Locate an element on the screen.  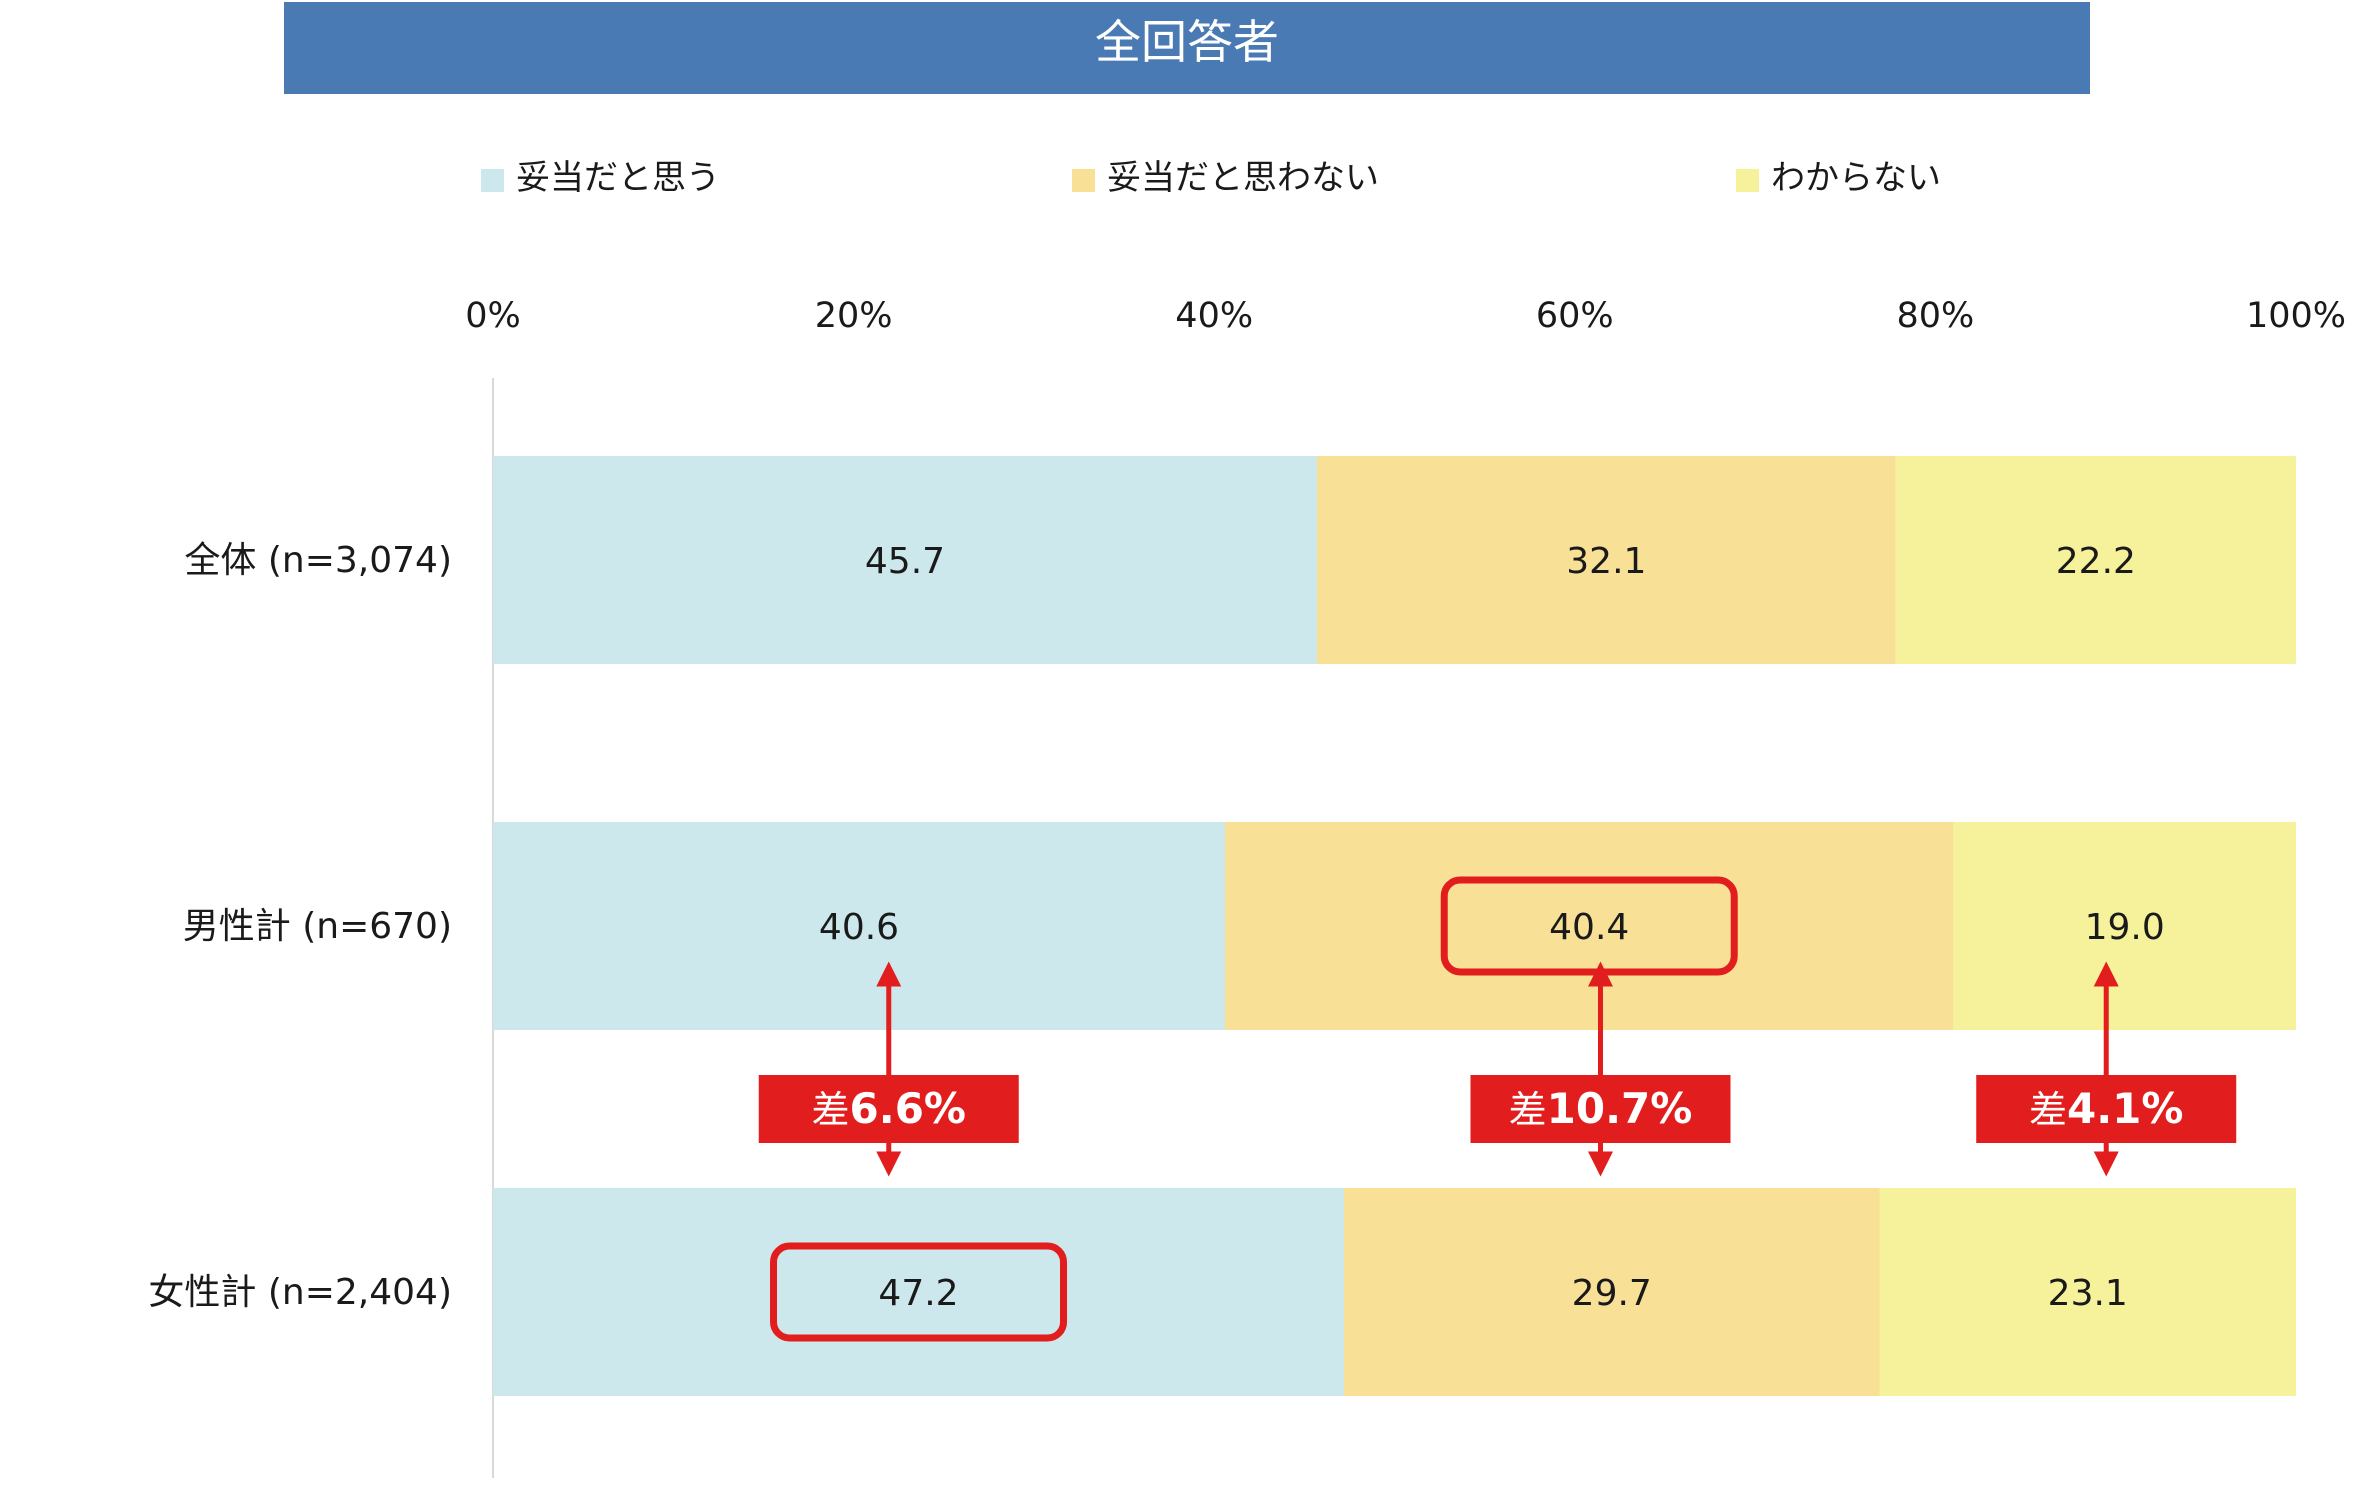
data-label: 23.1 is located at coordinates (2088, 1293).